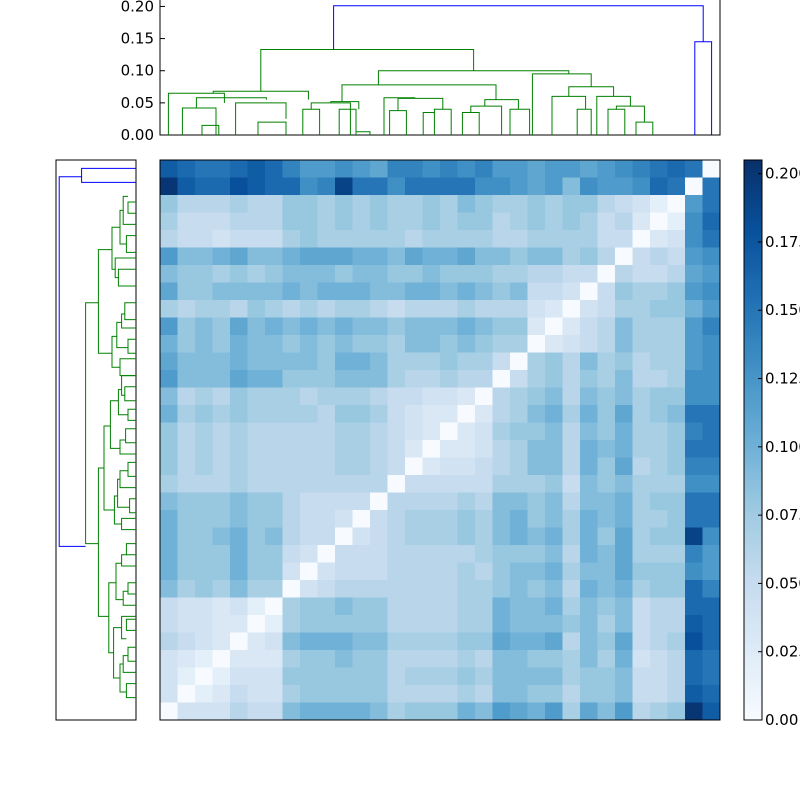  What do you see at coordinates (204, 694) in the screenshot?
I see `heatmap-cell-r30-c2` at bounding box center [204, 694].